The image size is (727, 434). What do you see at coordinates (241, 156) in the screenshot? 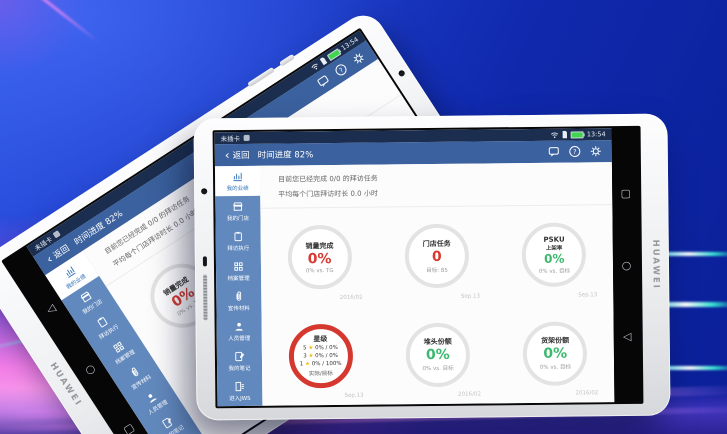
I see `back-button-label: 返回` at bounding box center [241, 156].